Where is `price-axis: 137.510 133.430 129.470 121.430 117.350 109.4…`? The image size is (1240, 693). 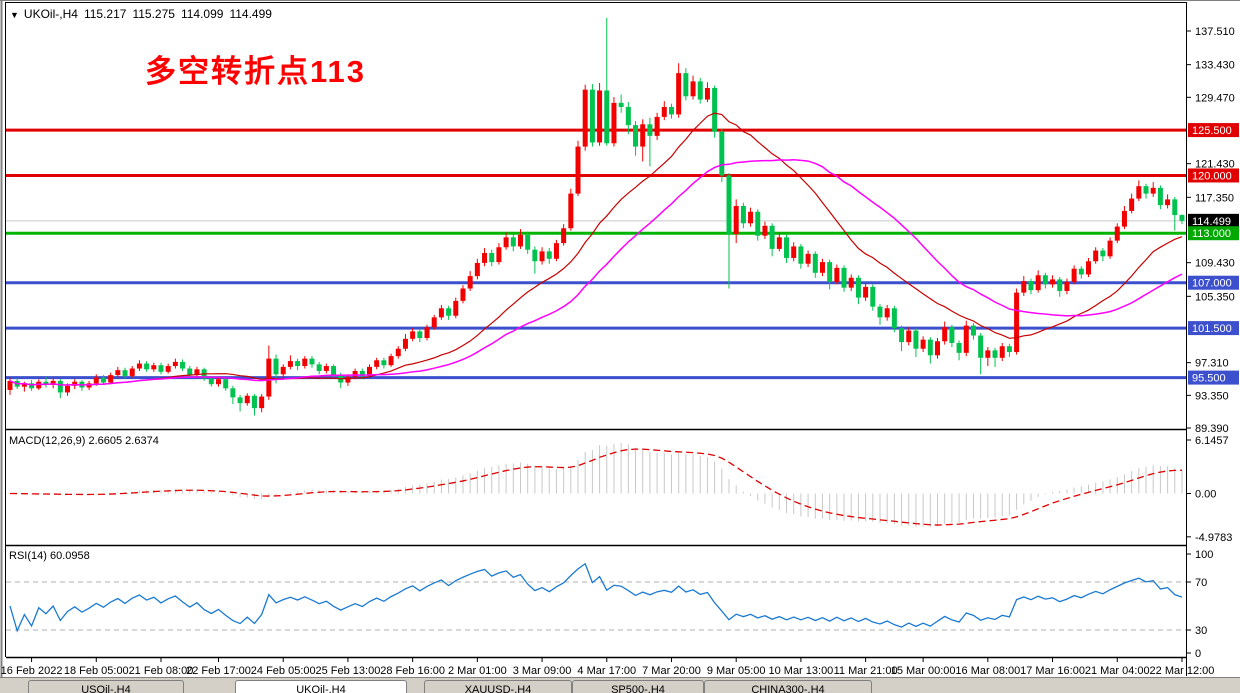
price-axis: 137.510 133.430 129.470 121.430 117.350 109.4… is located at coordinates (1212, 230).